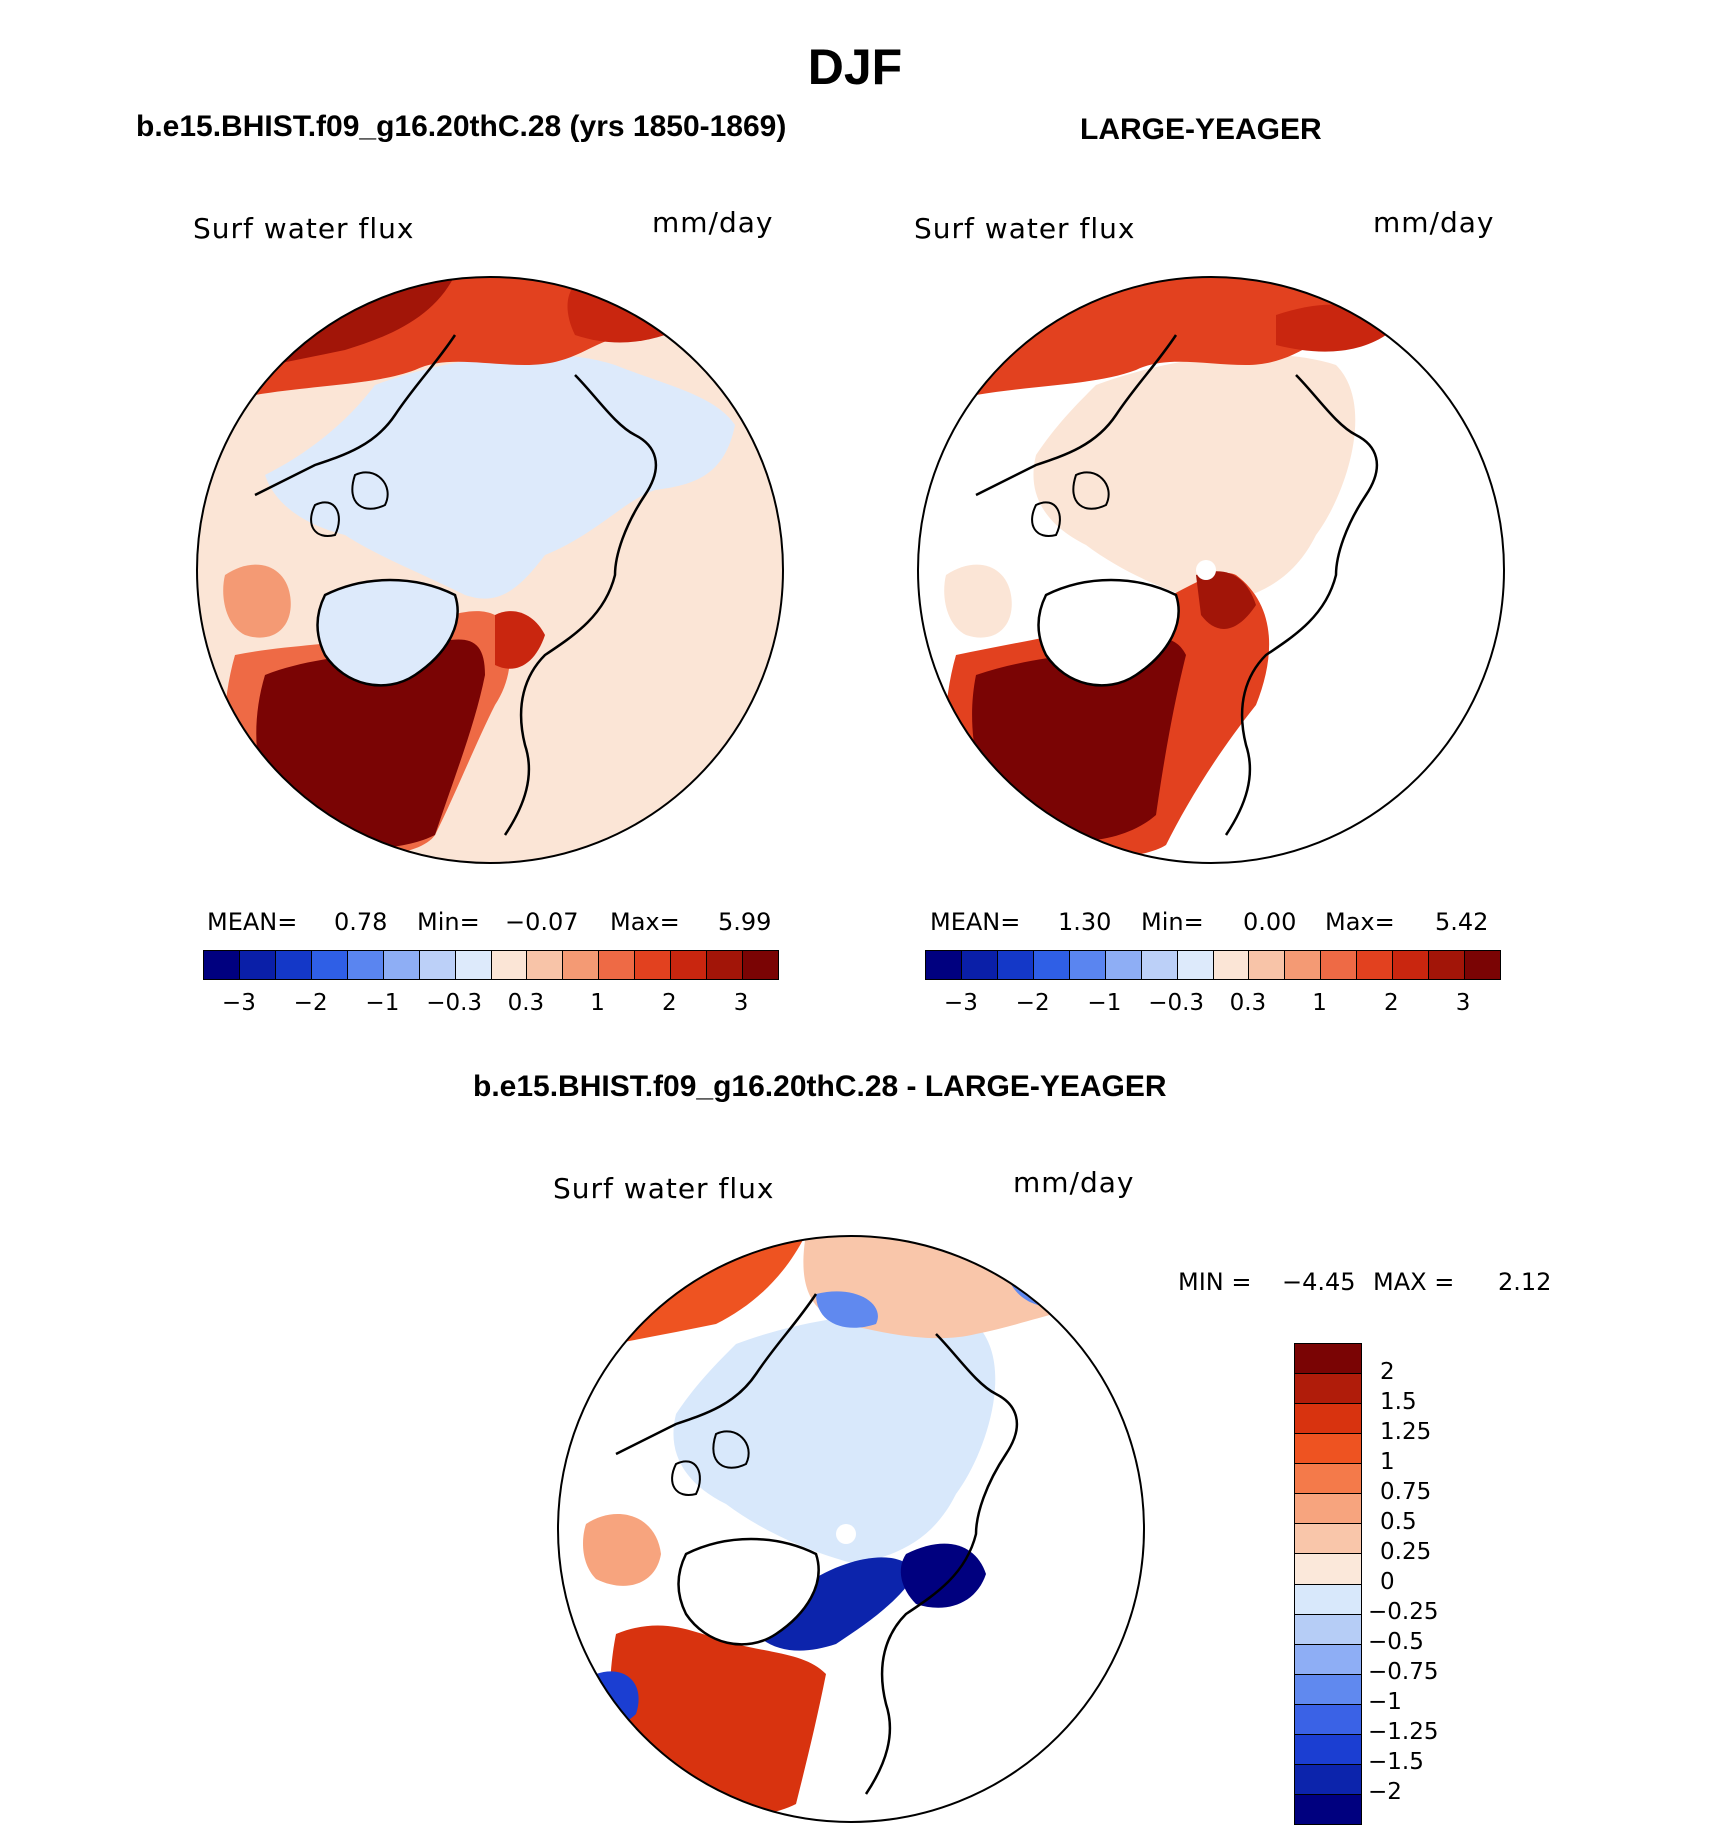 Image resolution: width=1710 pixels, height=1840 pixels. Describe the element at coordinates (1226, 600) in the screenshot. I see `panel-2-barents-field` at that location.